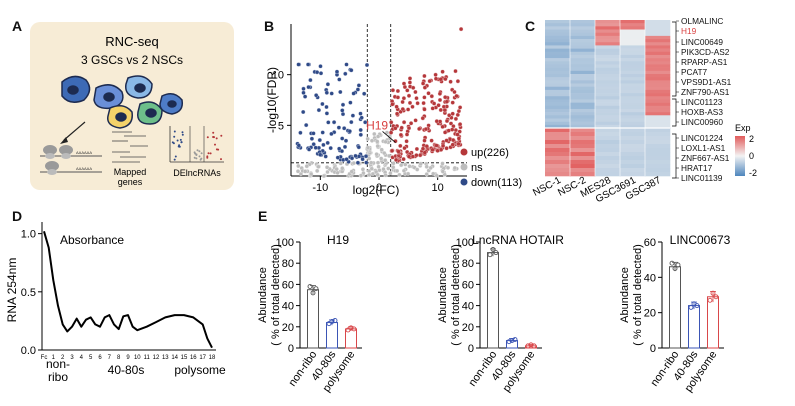 Image resolution: width=795 pixels, height=406 pixels. Describe the element at coordinates (705, 92) in the screenshot. I see `heatmap-gene-label: ZNF790-AS1` at that location.